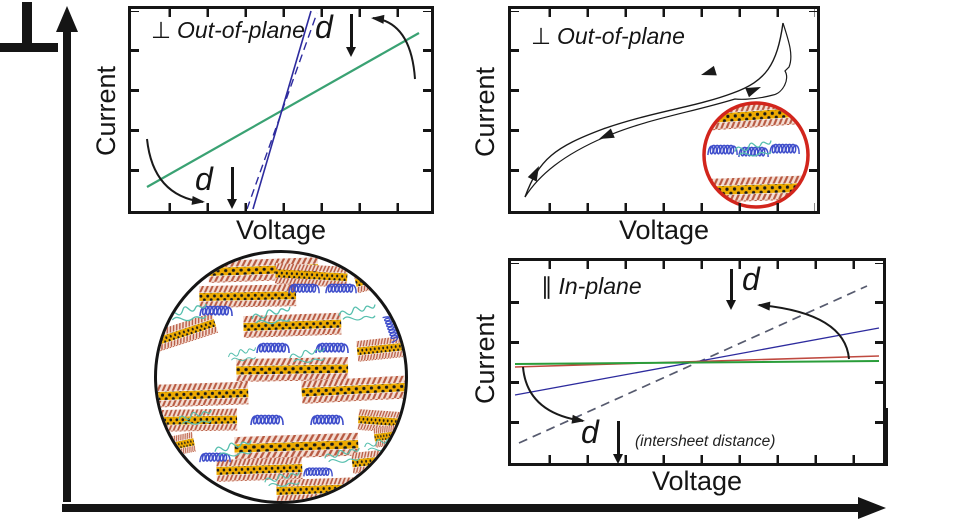 The width and height of the screenshot is (964, 520). Describe the element at coordinates (664, 230) in the screenshot. I see `xlabel-top-right: Voltage` at that location.